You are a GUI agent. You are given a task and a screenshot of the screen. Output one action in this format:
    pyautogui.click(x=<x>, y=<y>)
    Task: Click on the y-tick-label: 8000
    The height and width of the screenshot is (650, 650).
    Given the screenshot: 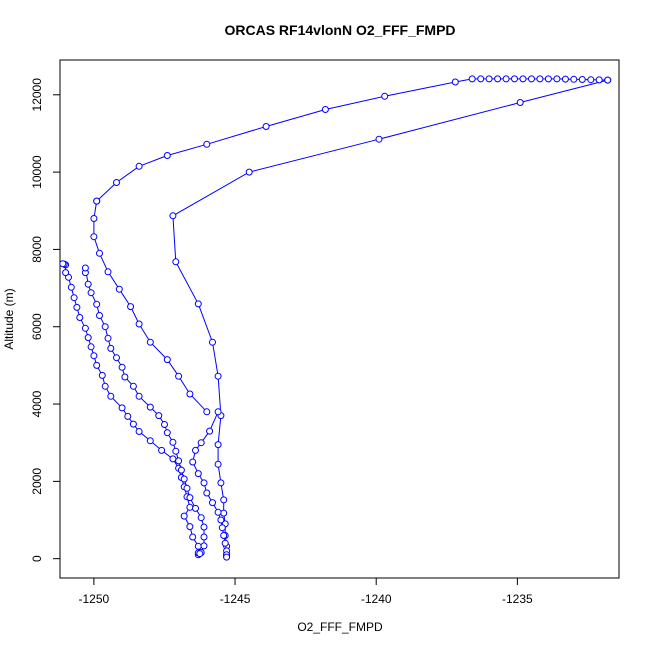 What is the action you would take?
    pyautogui.click(x=37, y=249)
    